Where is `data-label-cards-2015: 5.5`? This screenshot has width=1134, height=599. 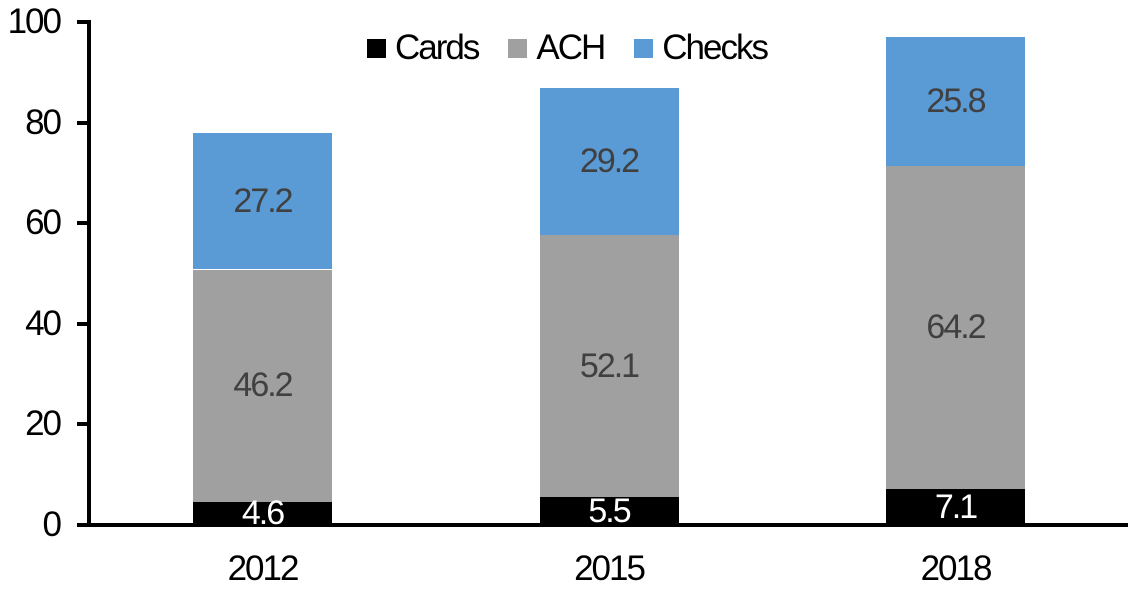 data-label-cards-2015: 5.5 is located at coordinates (609, 510).